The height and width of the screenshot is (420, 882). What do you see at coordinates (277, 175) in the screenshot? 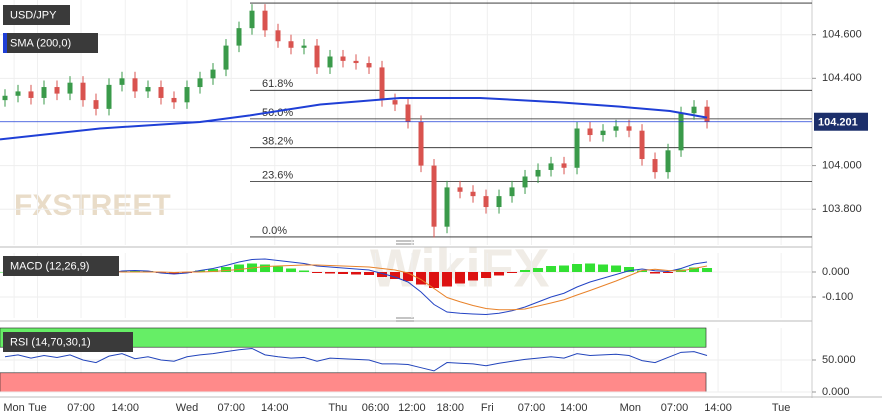
I see `fib-label: 23.6%` at bounding box center [277, 175].